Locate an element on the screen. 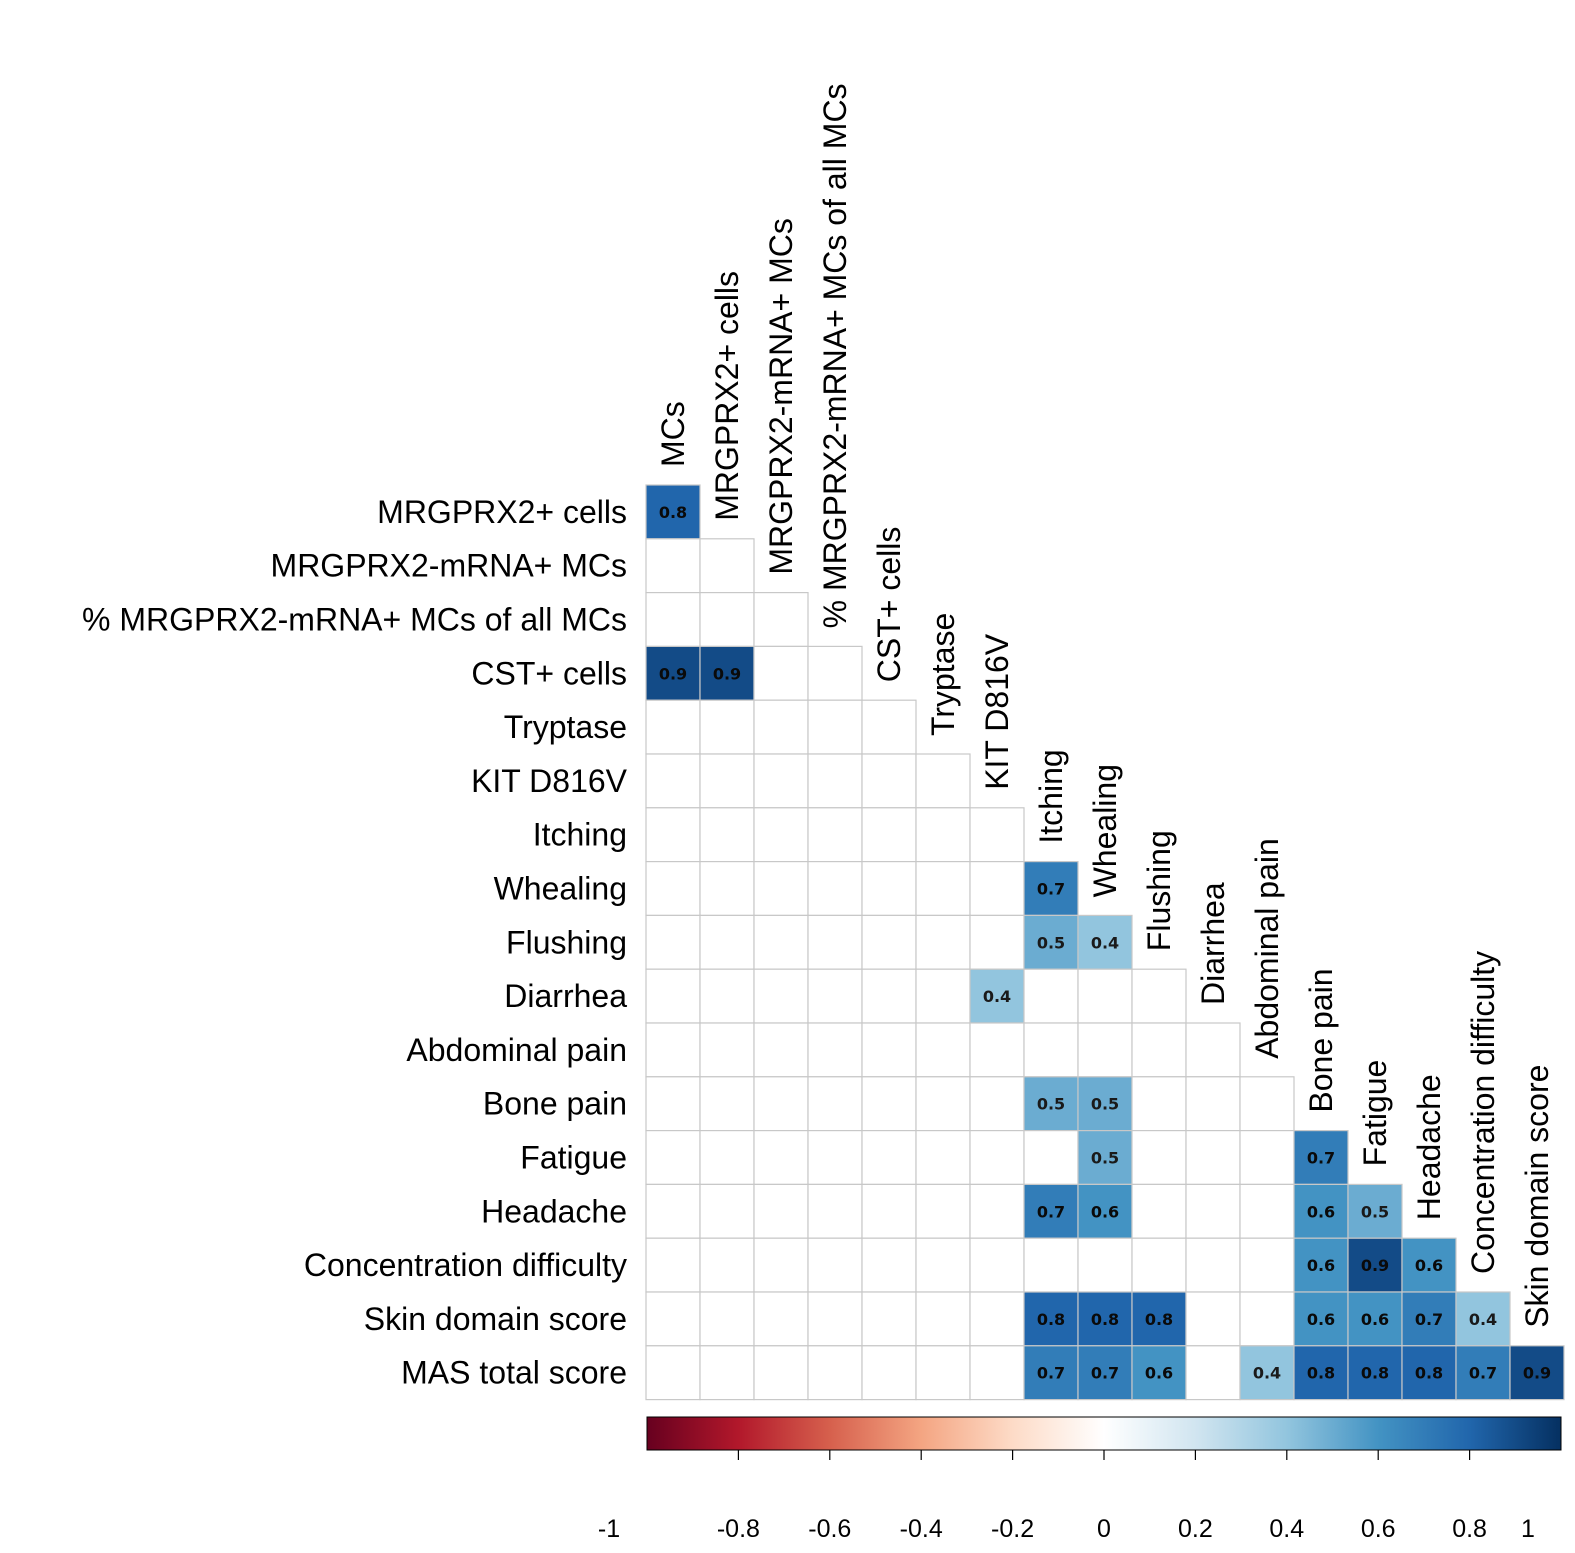 The width and height of the screenshot is (1575, 1553). row-label-mrgprx2-mrnapos-mcs: MRGPRX2-mRNA+ MCs is located at coordinates (449, 566).